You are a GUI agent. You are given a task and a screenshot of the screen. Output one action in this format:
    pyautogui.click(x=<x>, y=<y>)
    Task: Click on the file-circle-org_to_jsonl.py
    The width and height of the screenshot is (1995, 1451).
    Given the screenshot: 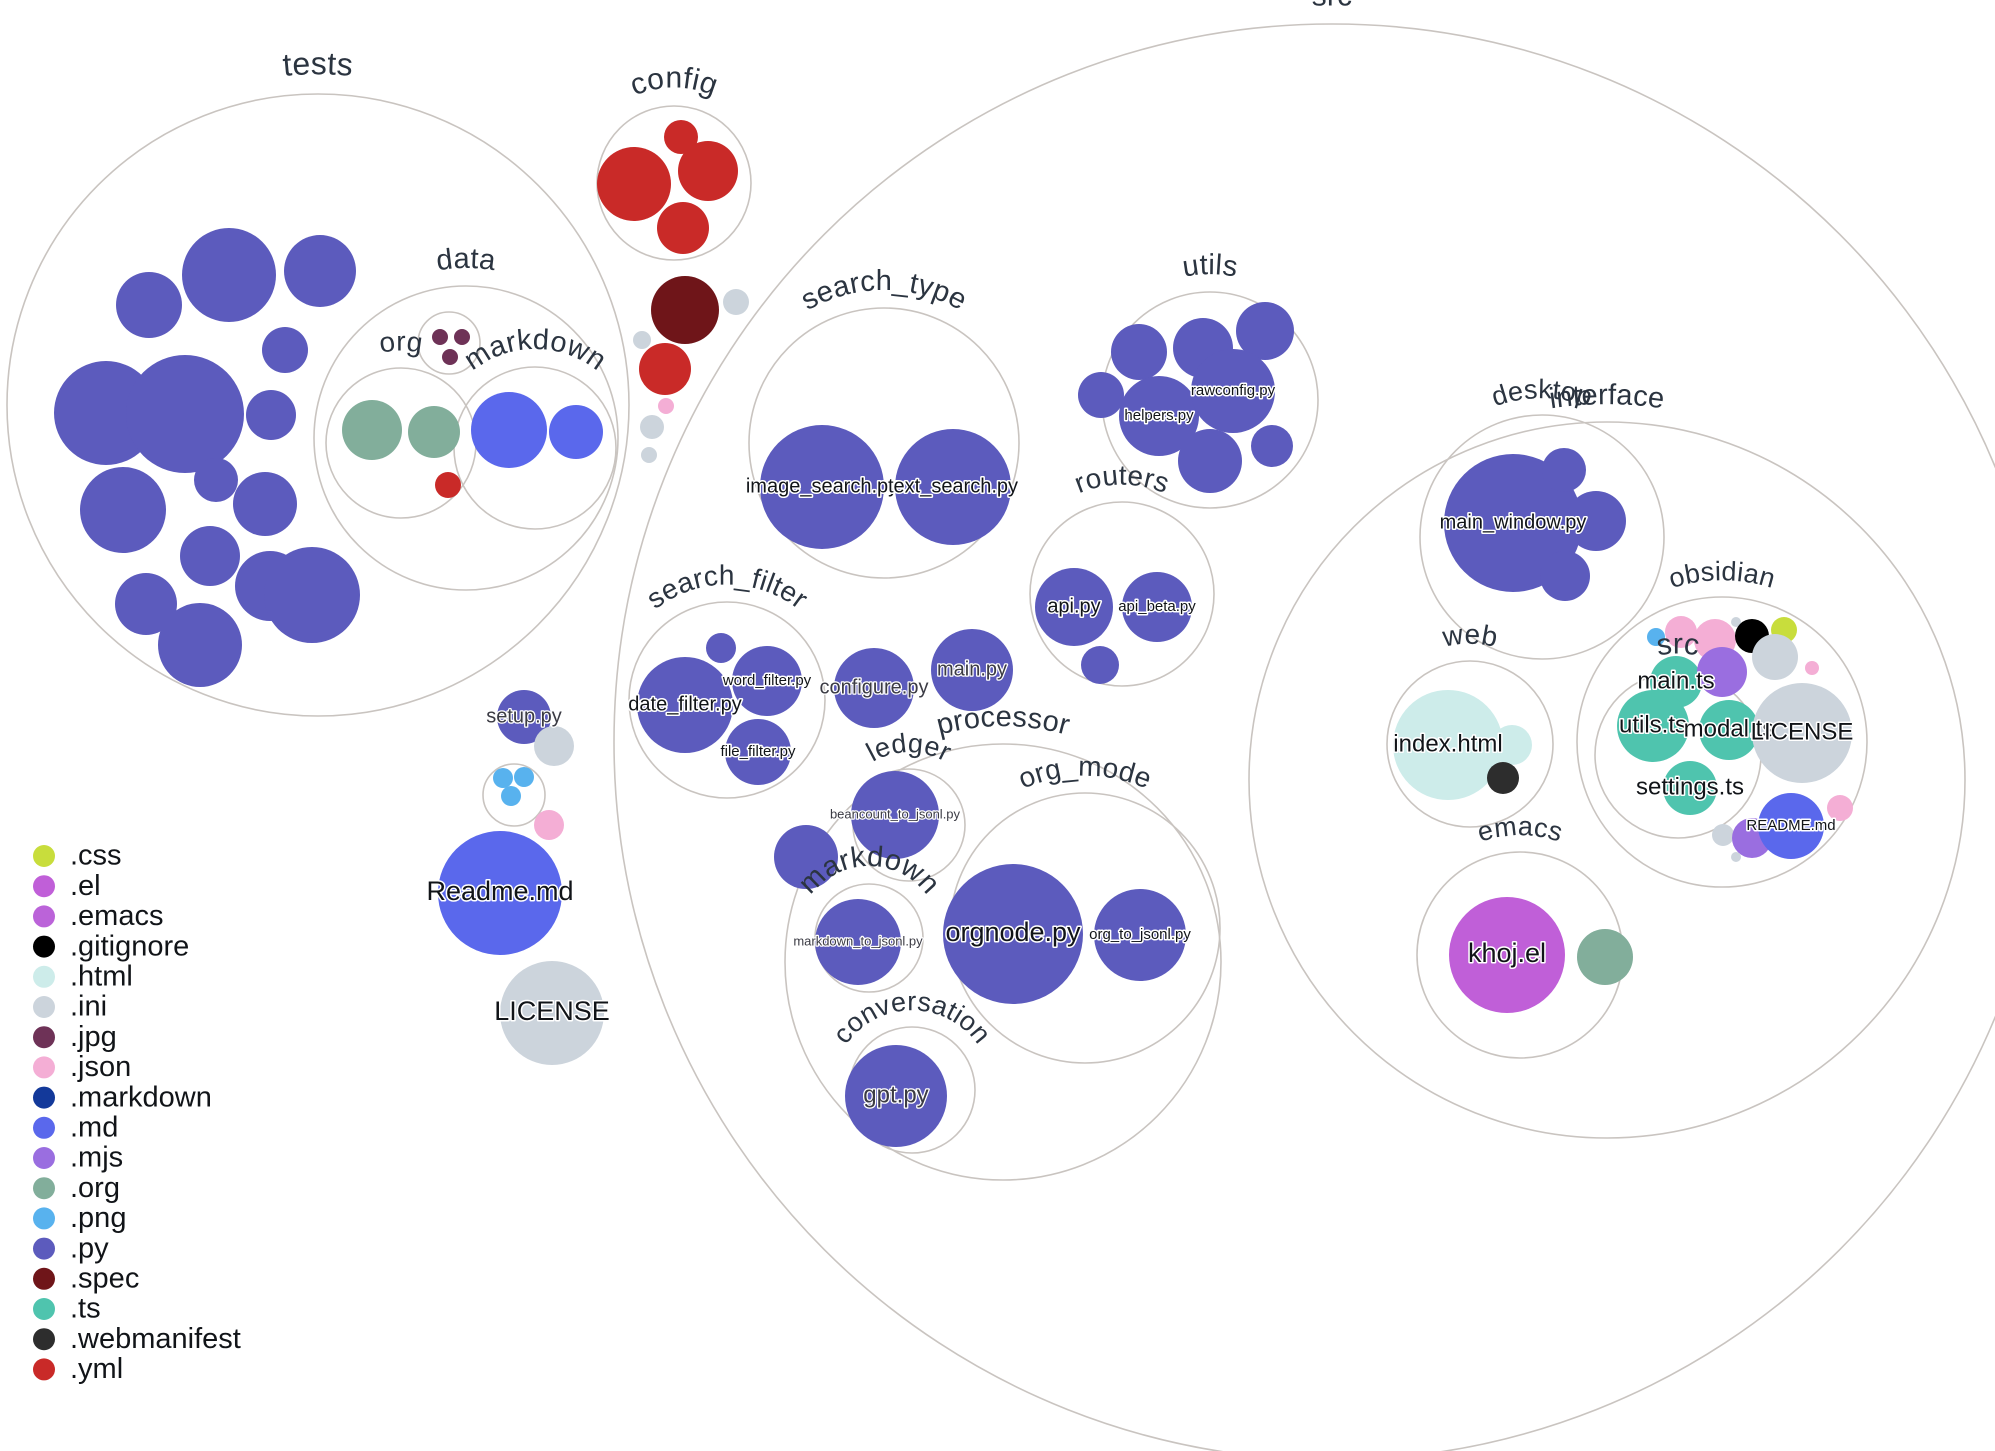 What is the action you would take?
    pyautogui.click(x=1140, y=935)
    